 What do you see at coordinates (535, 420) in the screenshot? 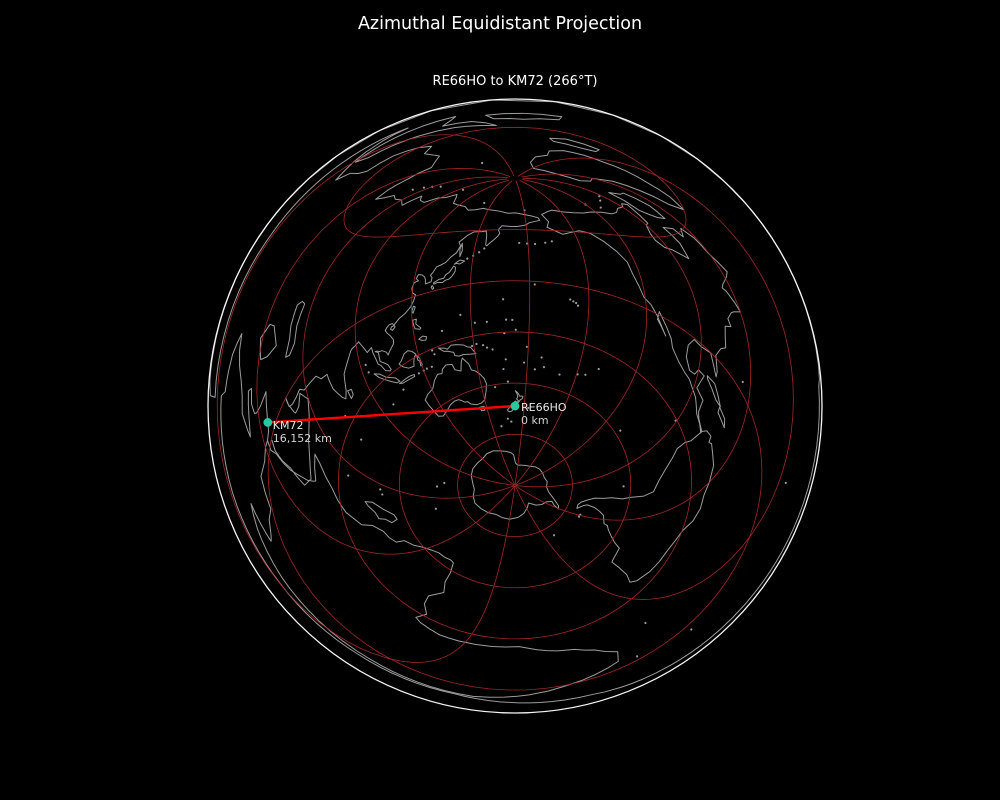
I see `center-station-distance: 0 km` at bounding box center [535, 420].